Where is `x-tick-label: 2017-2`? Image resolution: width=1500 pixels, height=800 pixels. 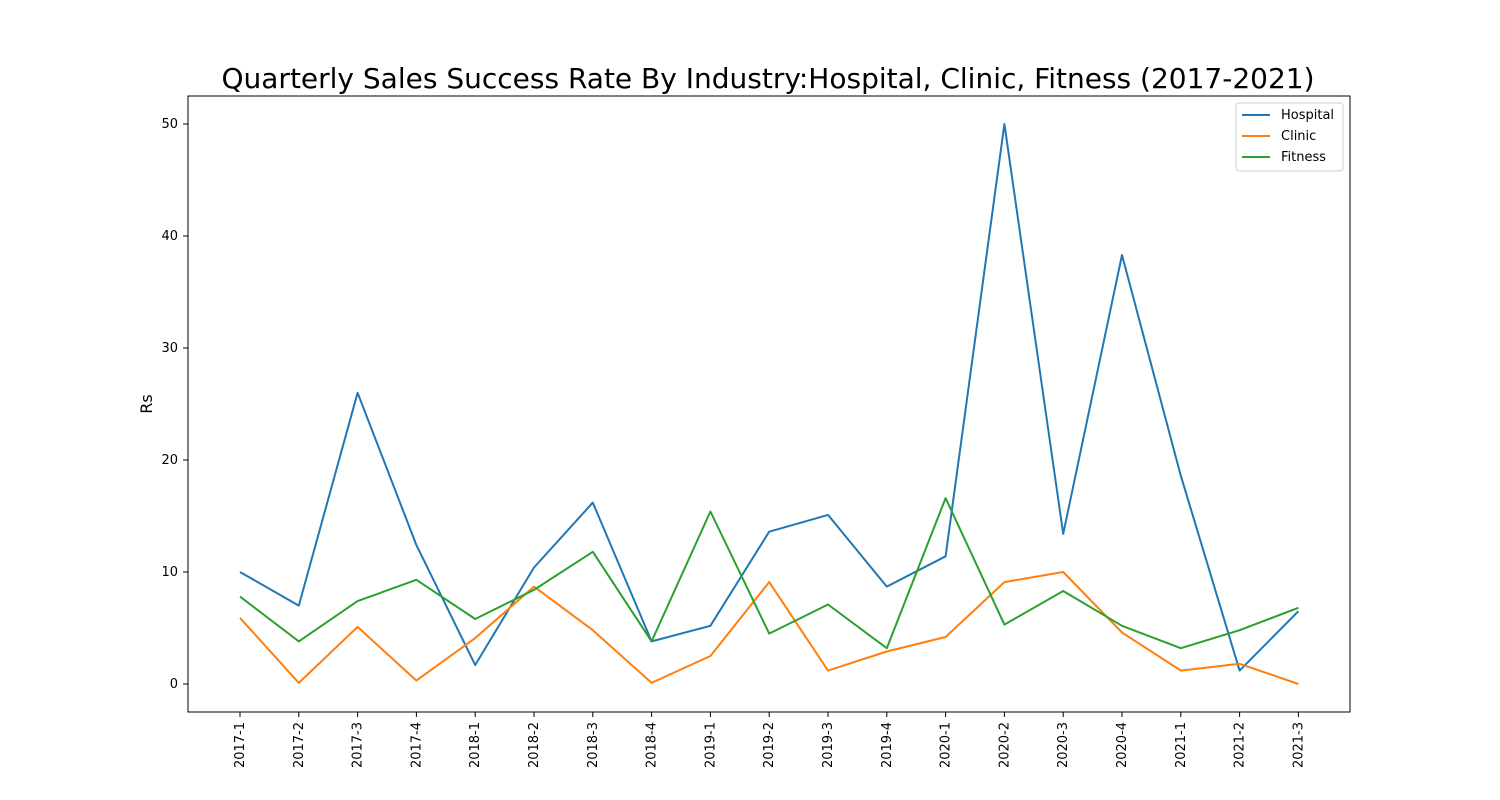
x-tick-label: 2017-2 is located at coordinates (299, 745).